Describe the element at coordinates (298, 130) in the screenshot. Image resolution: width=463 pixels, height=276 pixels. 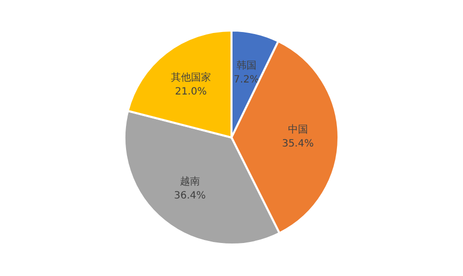
I see `slice-label: 中国` at that location.